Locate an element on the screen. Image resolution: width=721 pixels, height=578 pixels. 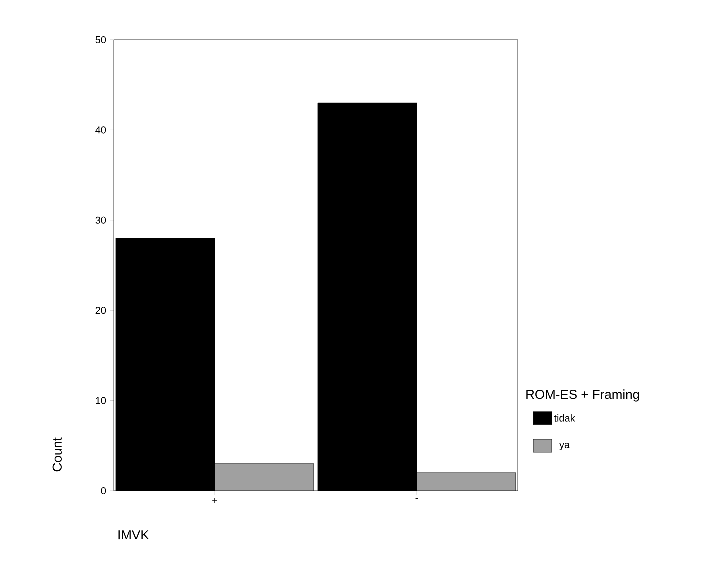
legend-title: ROM-ES + Framing is located at coordinates (583, 396).